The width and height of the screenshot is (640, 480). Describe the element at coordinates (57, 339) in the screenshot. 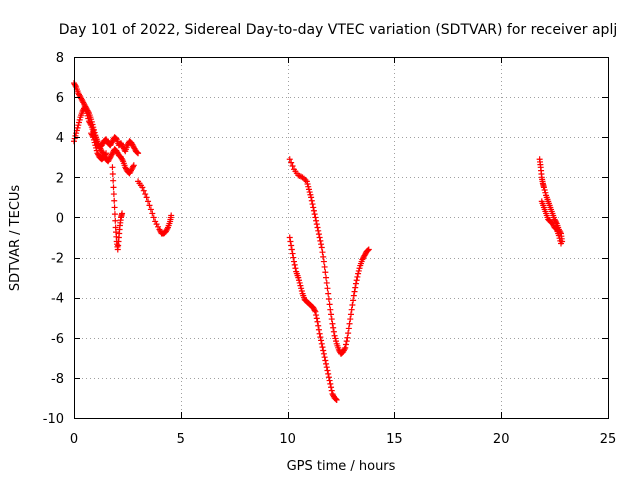

I see `y-tick-label: -6` at that location.